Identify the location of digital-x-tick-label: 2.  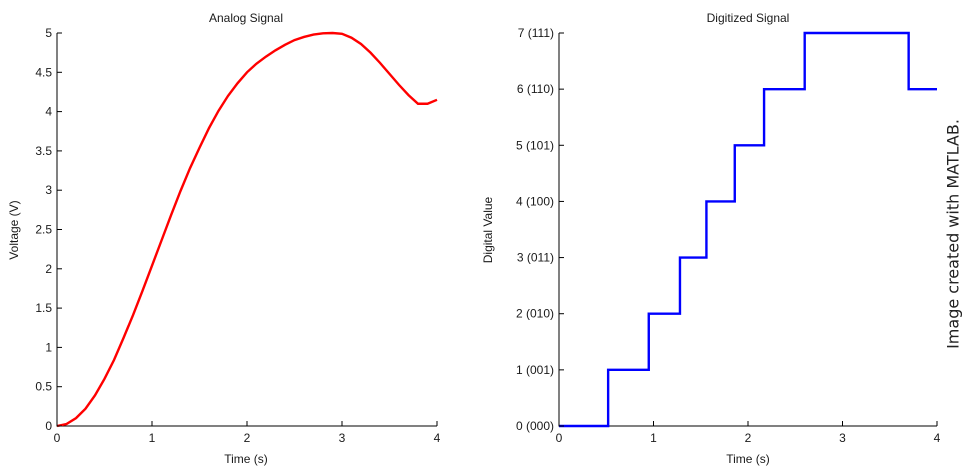
(748, 438).